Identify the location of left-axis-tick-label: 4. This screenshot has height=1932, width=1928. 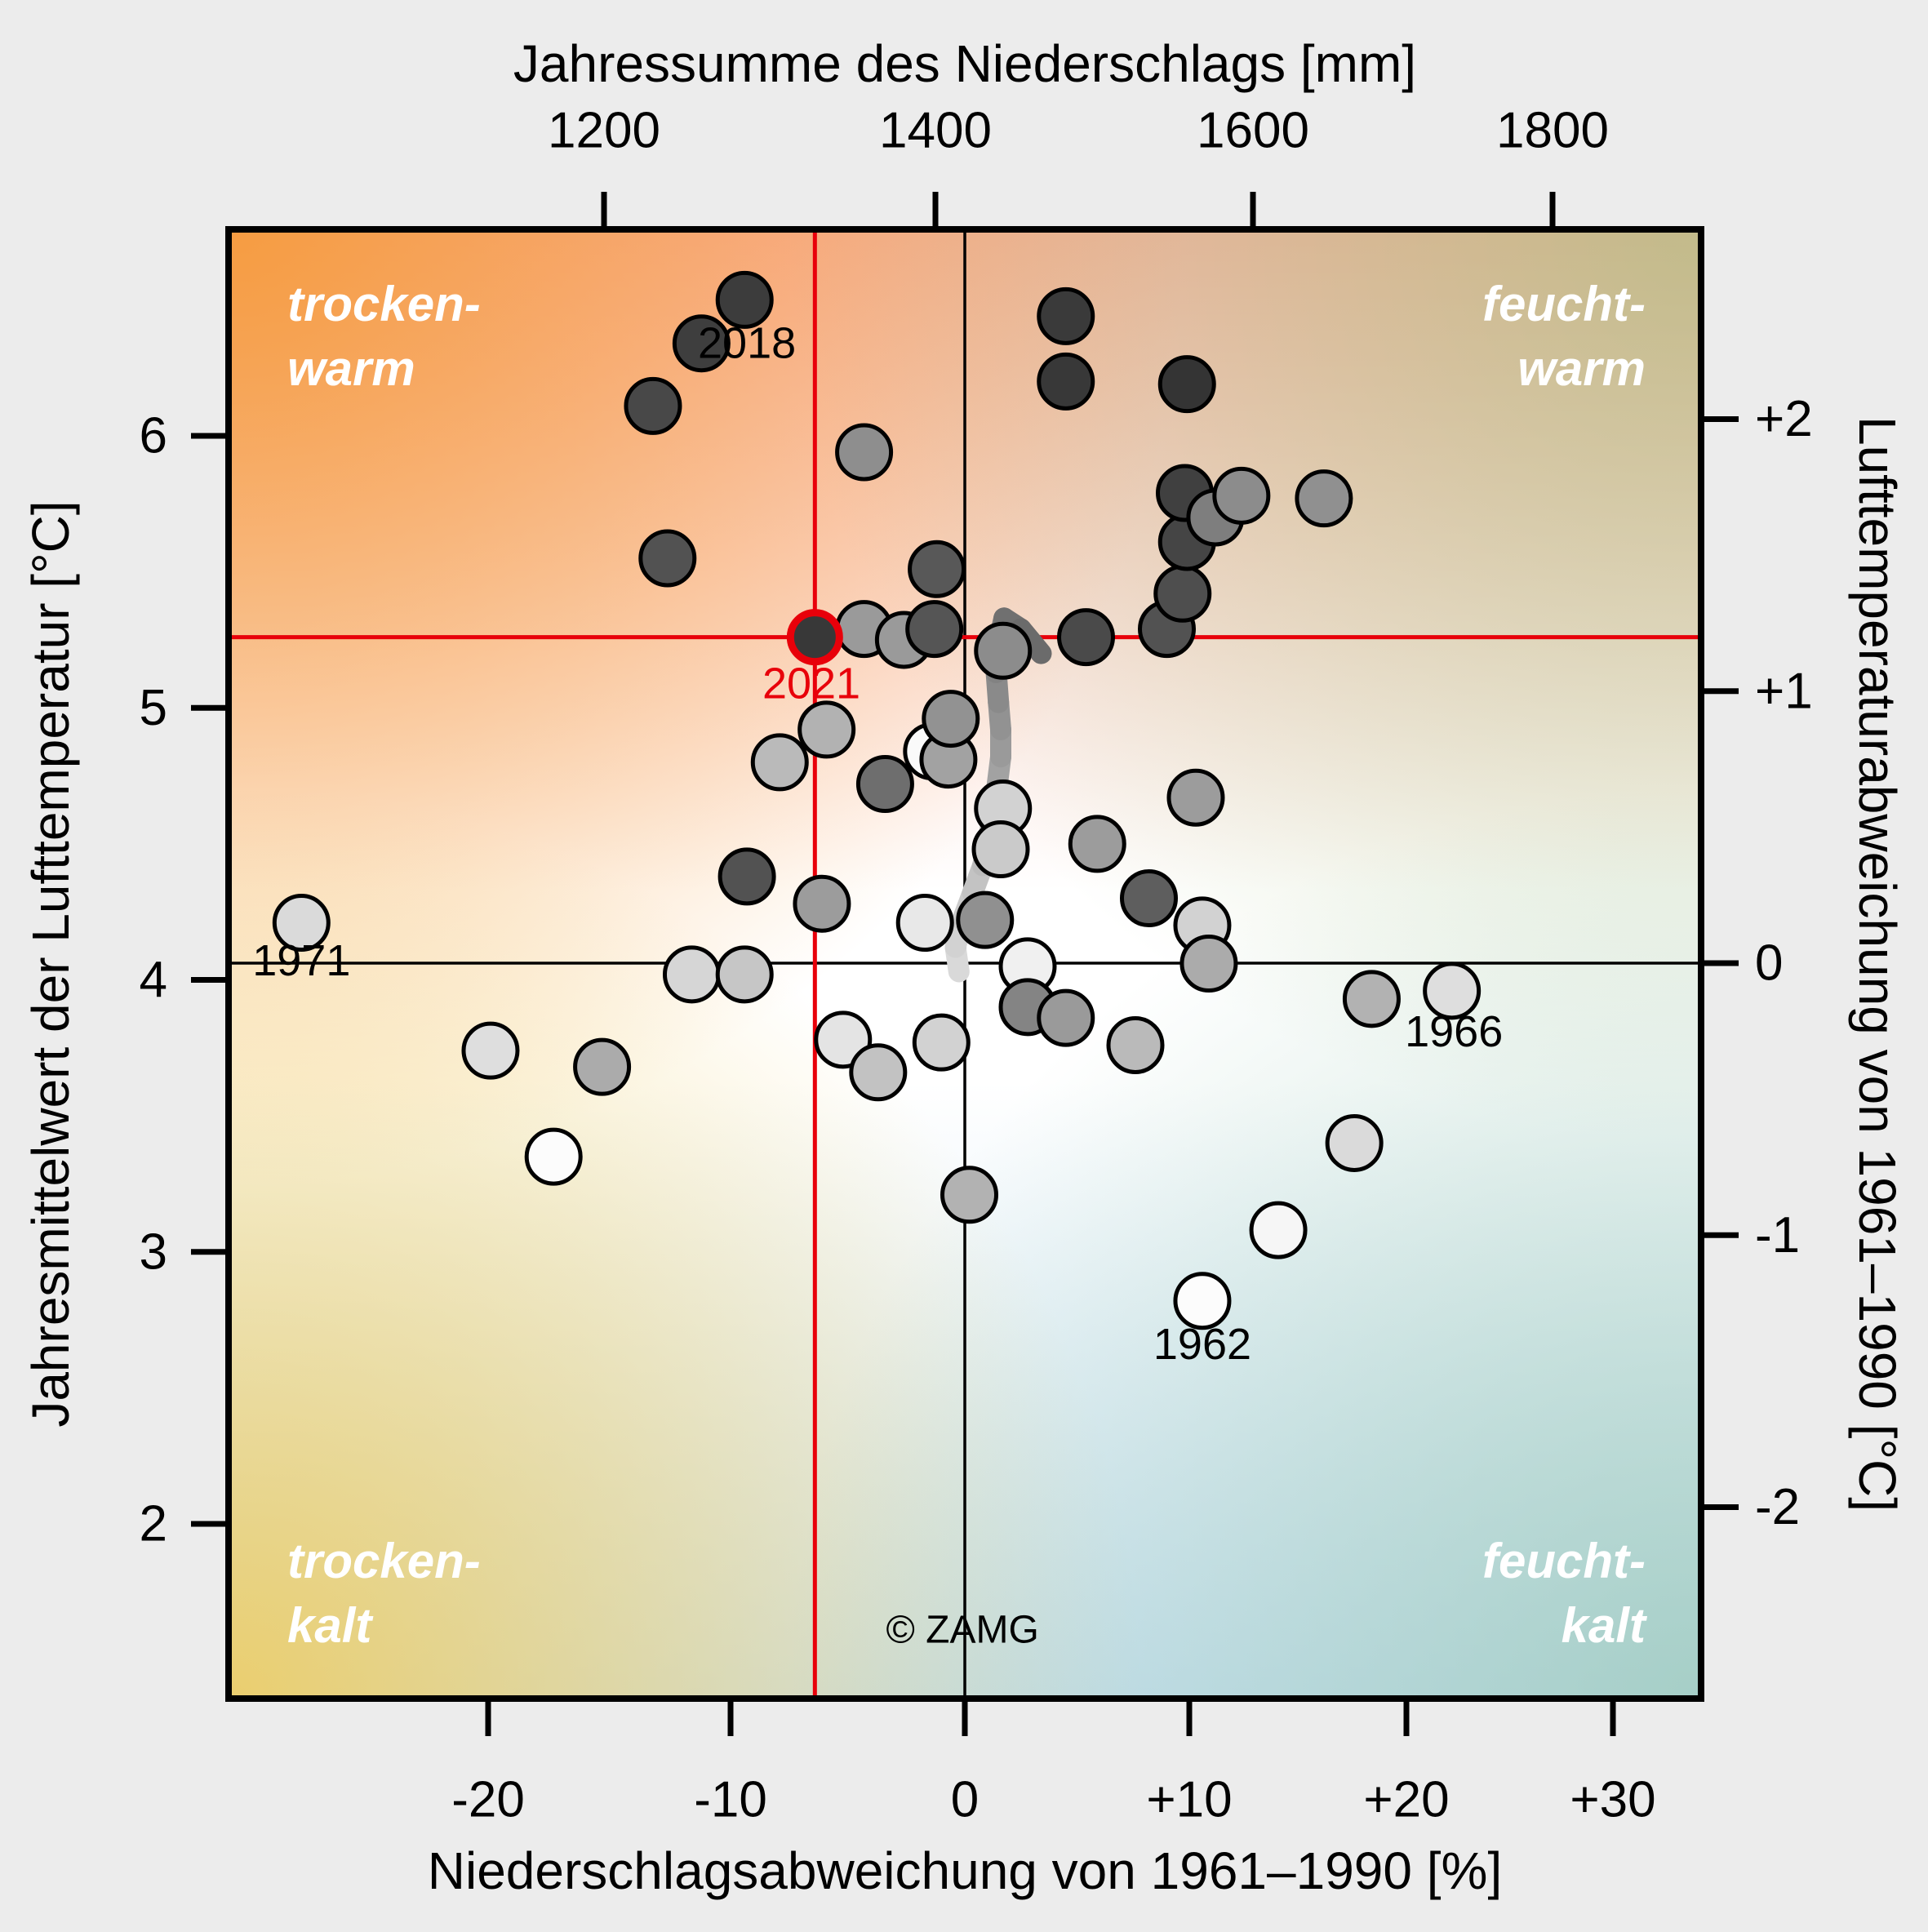
(153, 980).